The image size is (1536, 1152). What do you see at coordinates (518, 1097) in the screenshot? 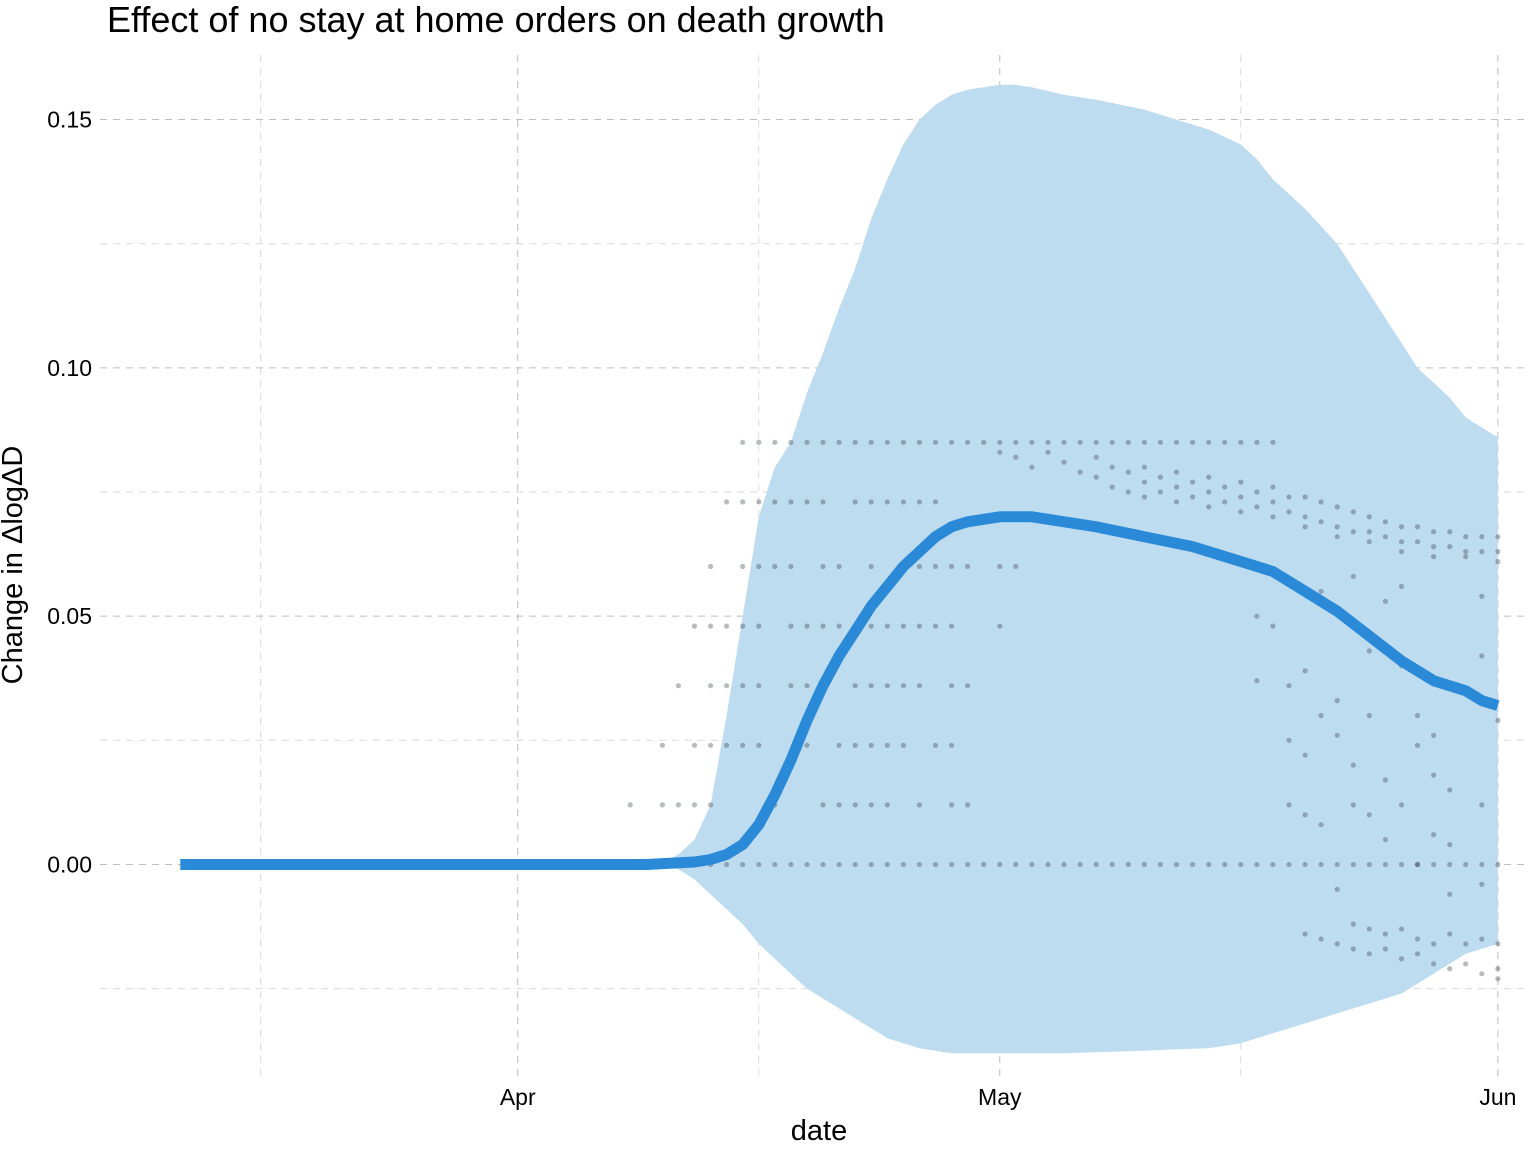
I see `x-tick-label: Apr` at bounding box center [518, 1097].